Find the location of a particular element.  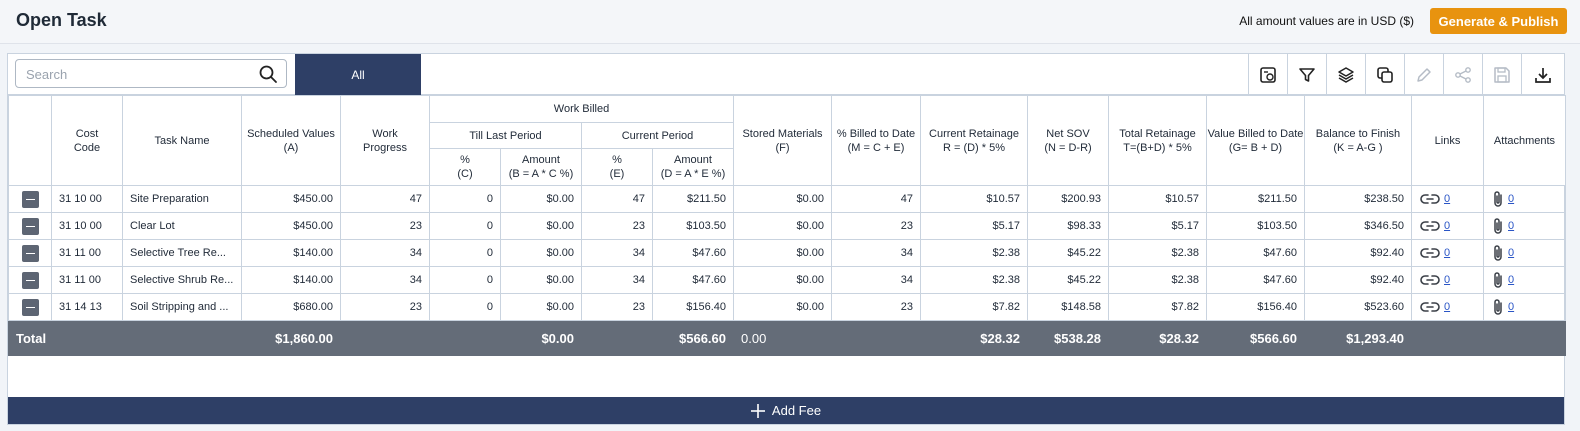

cell-retainage: $5.17 is located at coordinates (974, 226).